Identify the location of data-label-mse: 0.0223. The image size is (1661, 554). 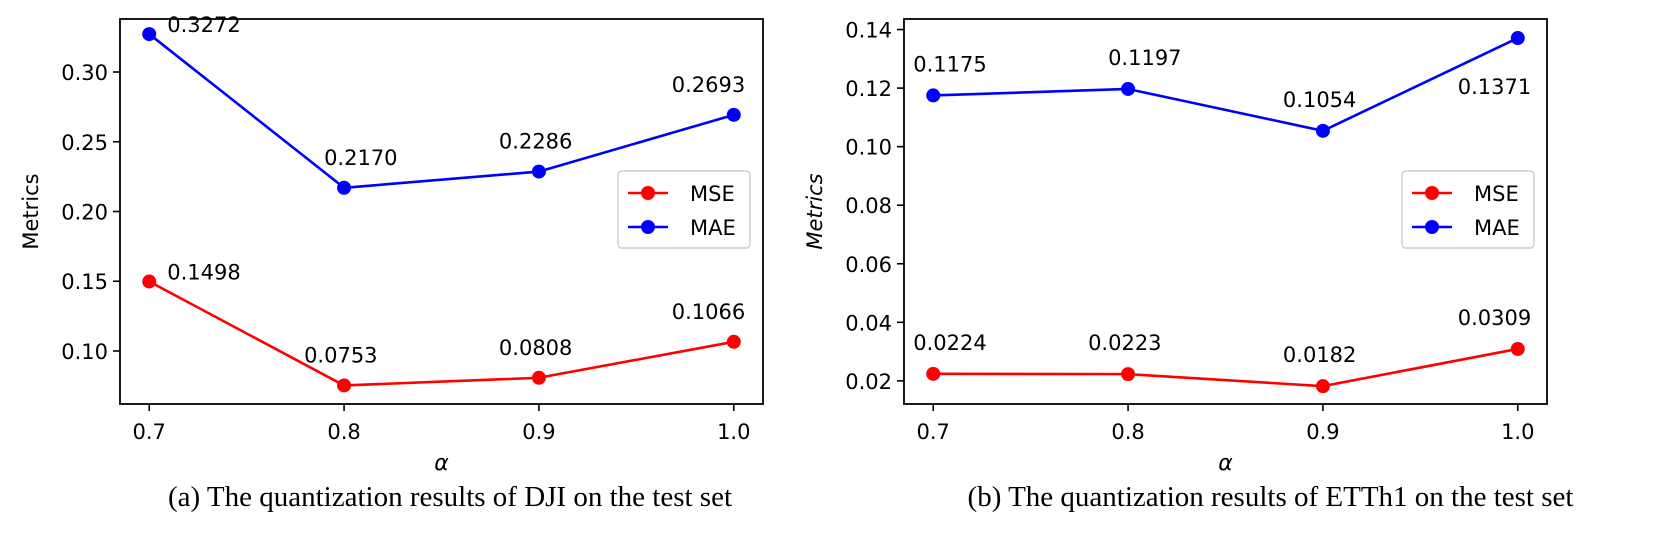
(1124, 343).